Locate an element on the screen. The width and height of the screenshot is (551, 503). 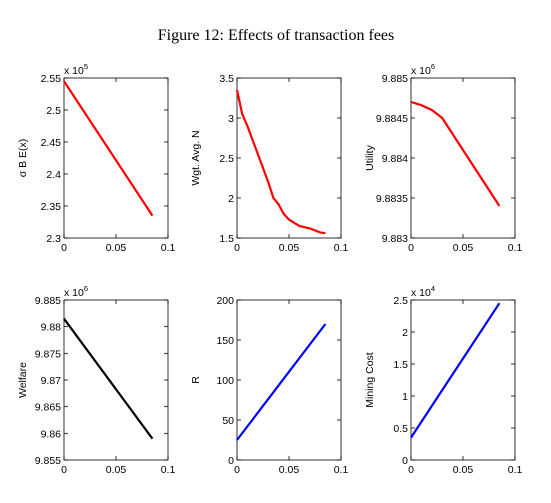
y-tick-label: 50 is located at coordinates (228, 421).